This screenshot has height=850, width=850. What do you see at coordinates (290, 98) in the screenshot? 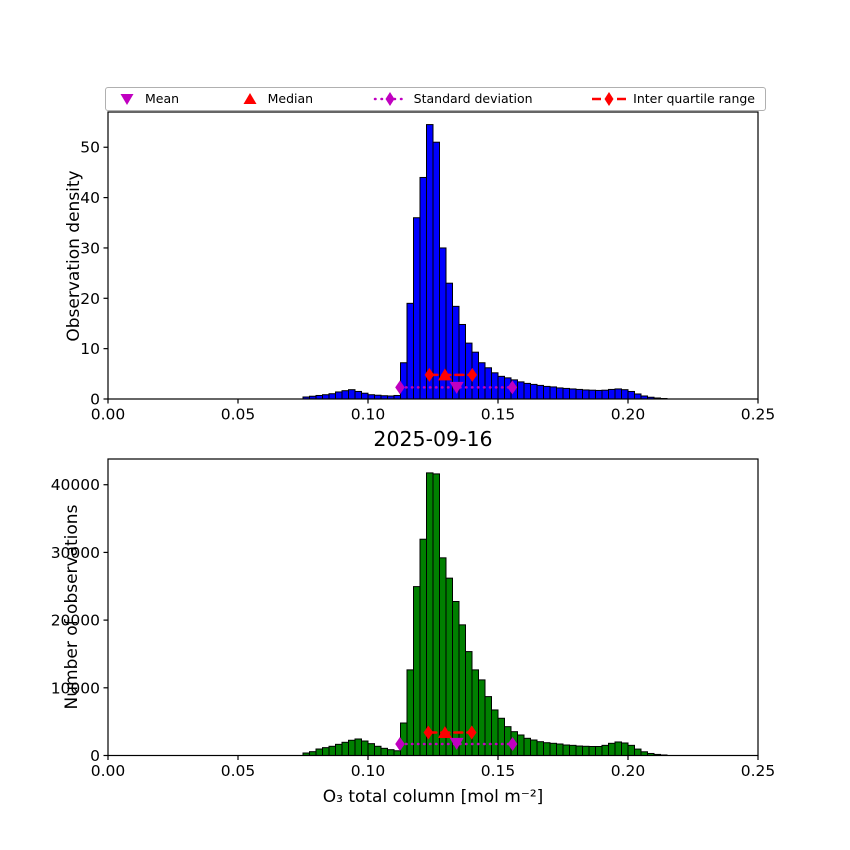
I see `legend-label: Median` at bounding box center [290, 98].